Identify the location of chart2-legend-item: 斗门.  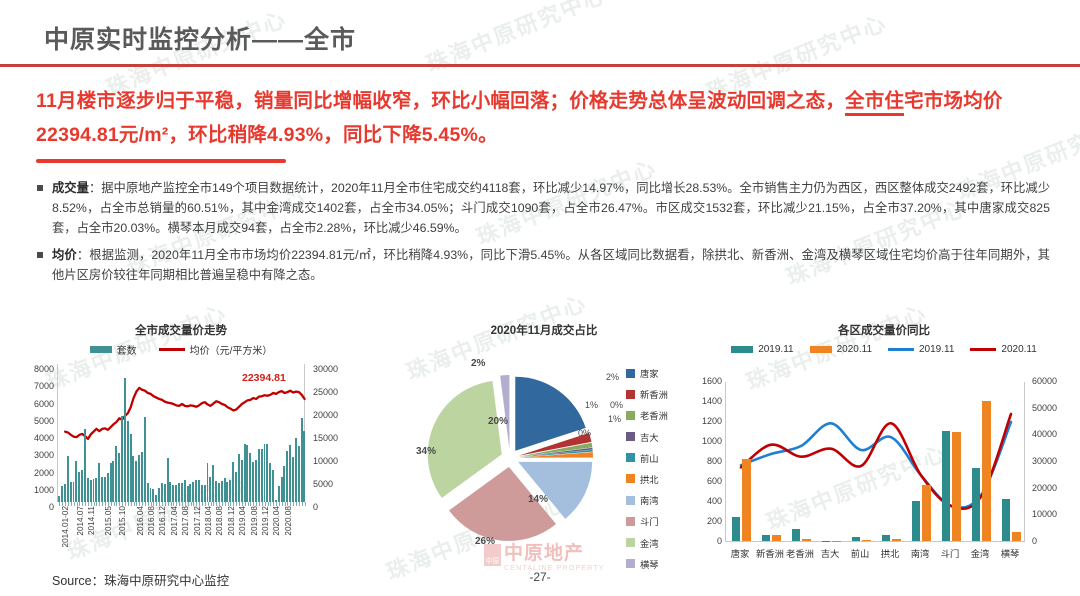
(647, 521).